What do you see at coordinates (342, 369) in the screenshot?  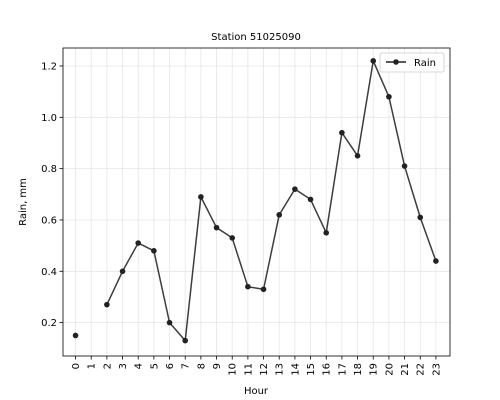 I see `x-tick-label: 17` at bounding box center [342, 369].